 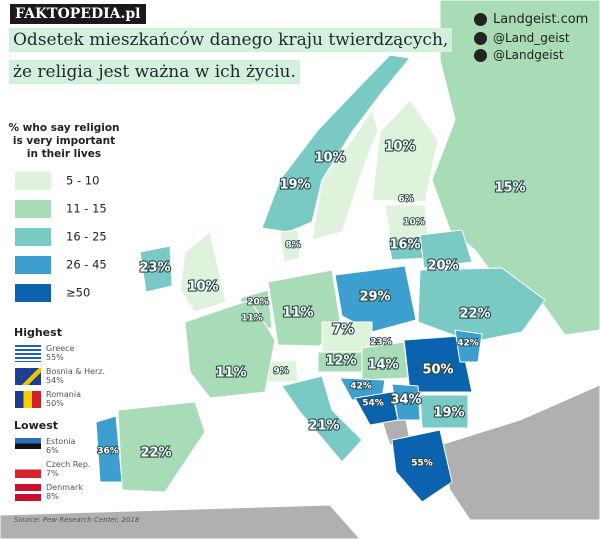 I want to click on rank-value: 54%, so click(x=55, y=380).